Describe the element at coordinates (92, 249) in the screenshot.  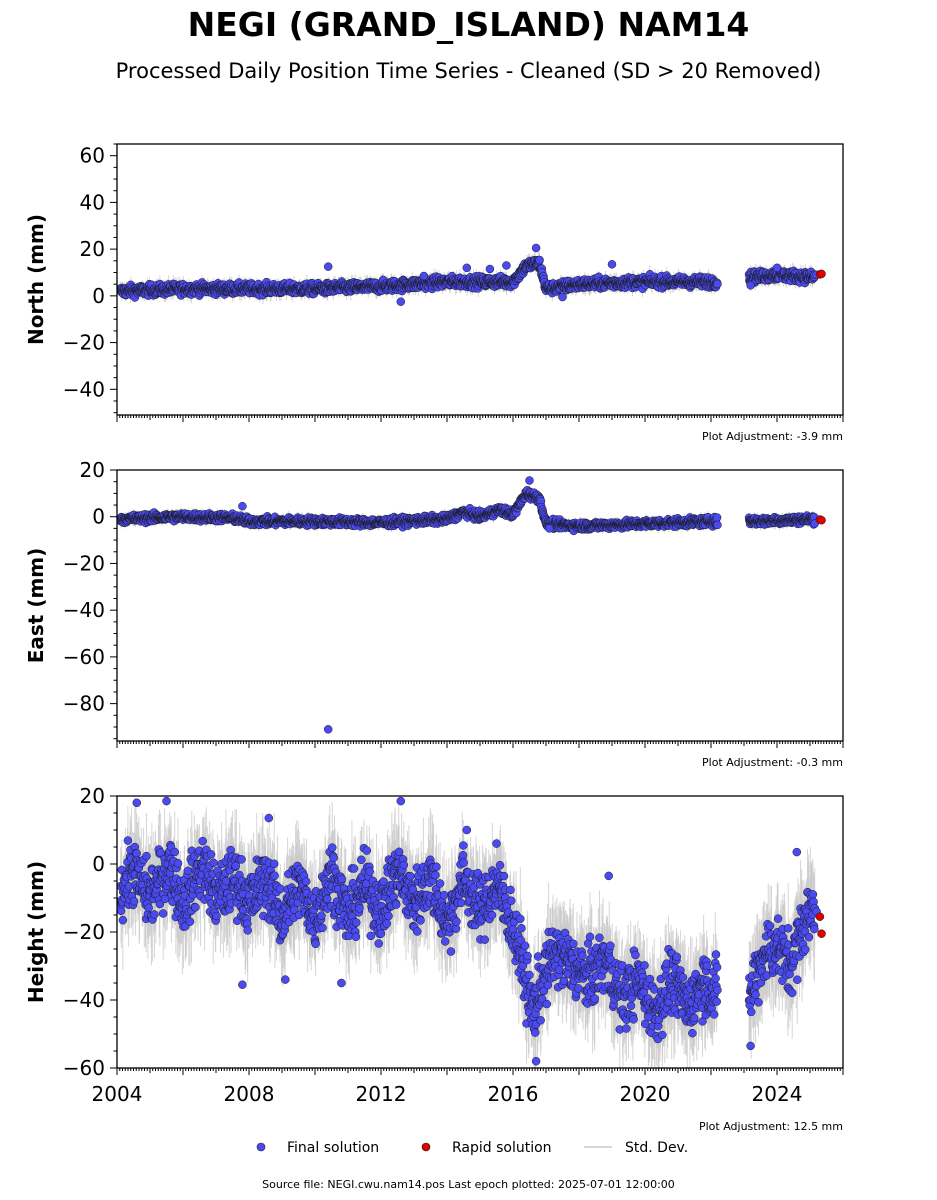
I see `y-tick-label: 20` at that location.